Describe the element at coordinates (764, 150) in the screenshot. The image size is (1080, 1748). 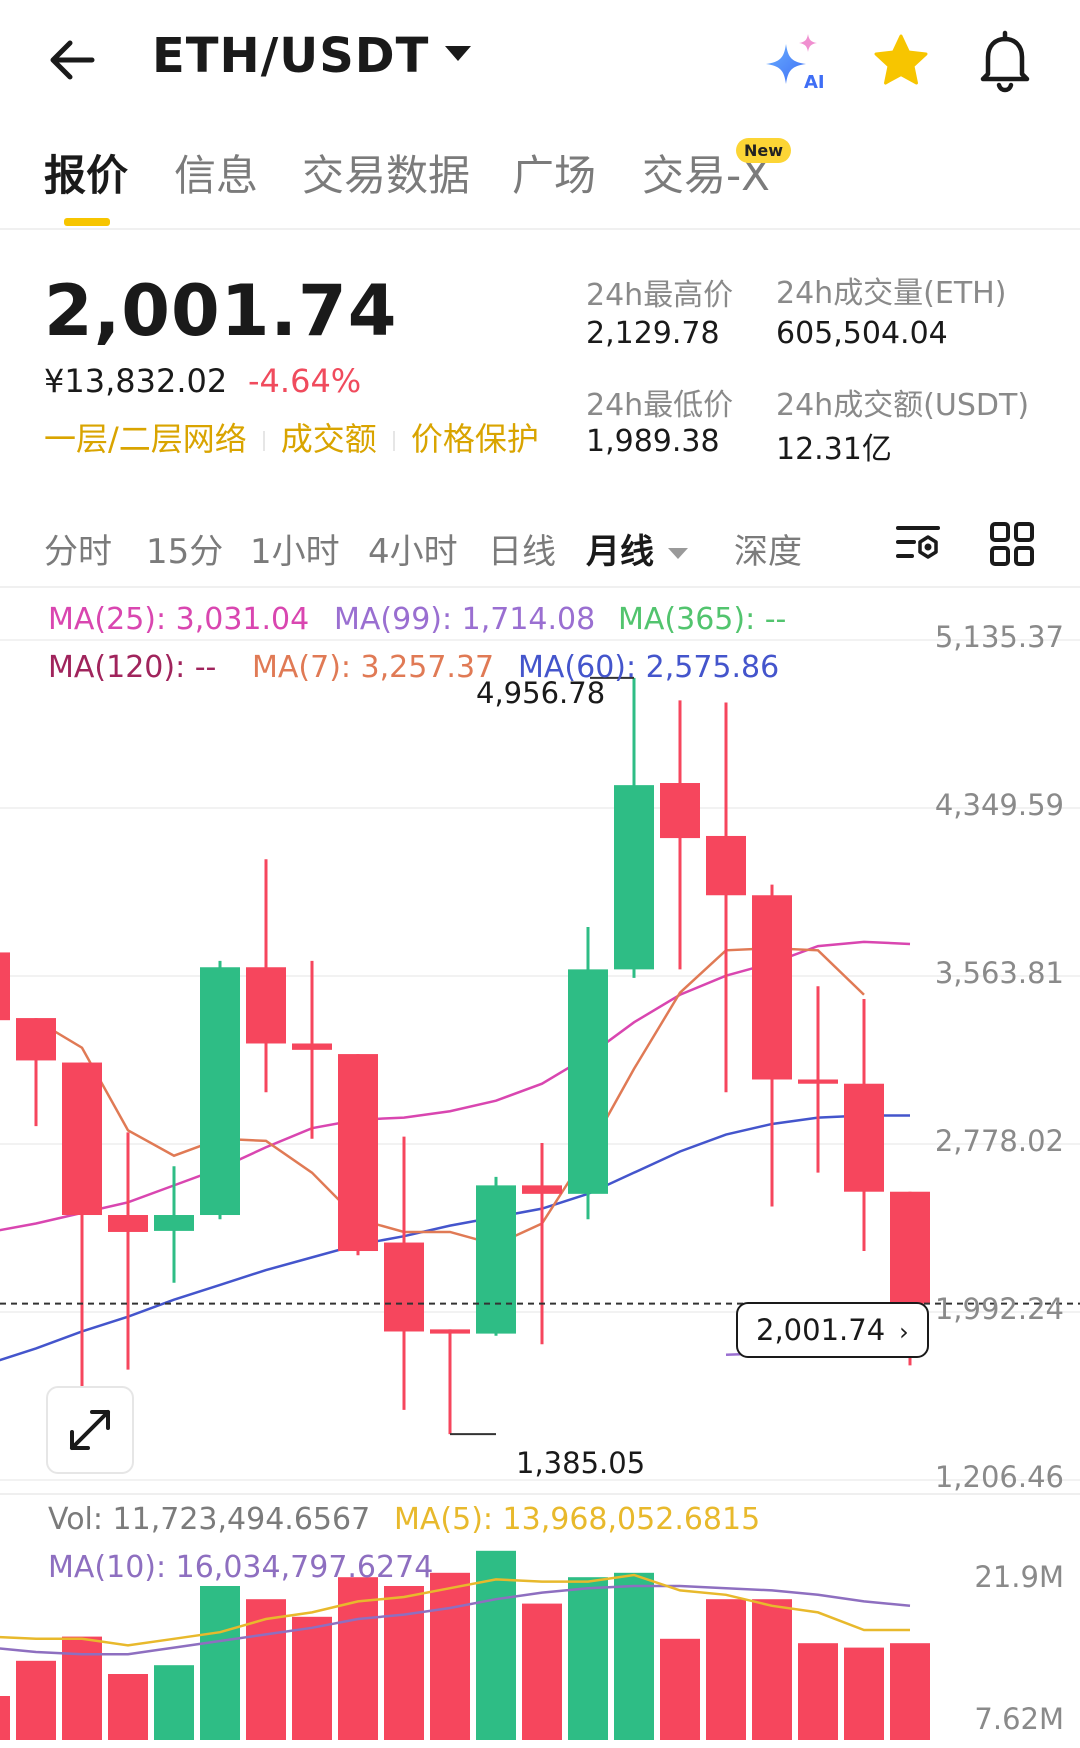
I see `new-badge: New` at that location.